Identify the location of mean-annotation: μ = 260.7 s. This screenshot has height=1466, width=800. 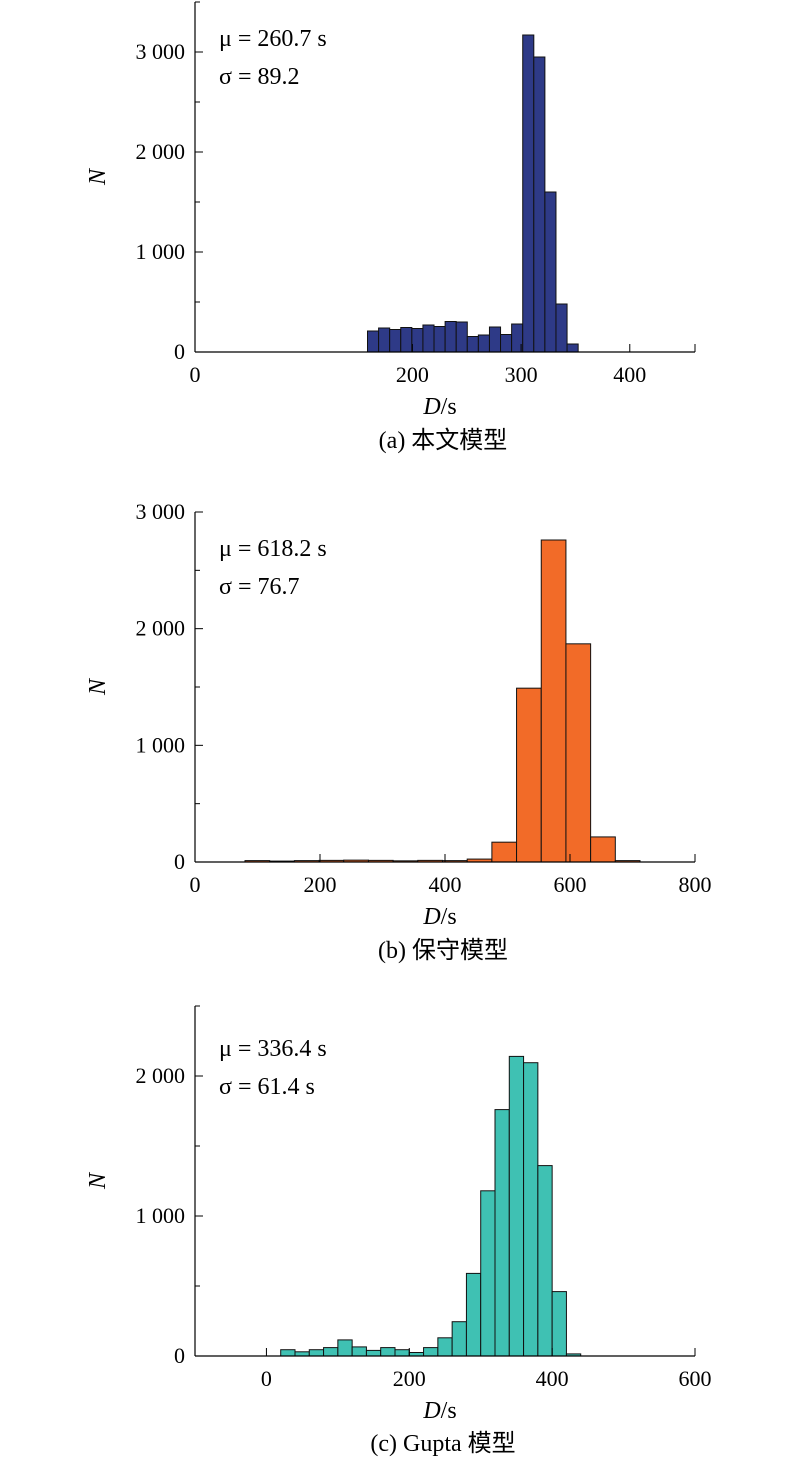
(273, 39).